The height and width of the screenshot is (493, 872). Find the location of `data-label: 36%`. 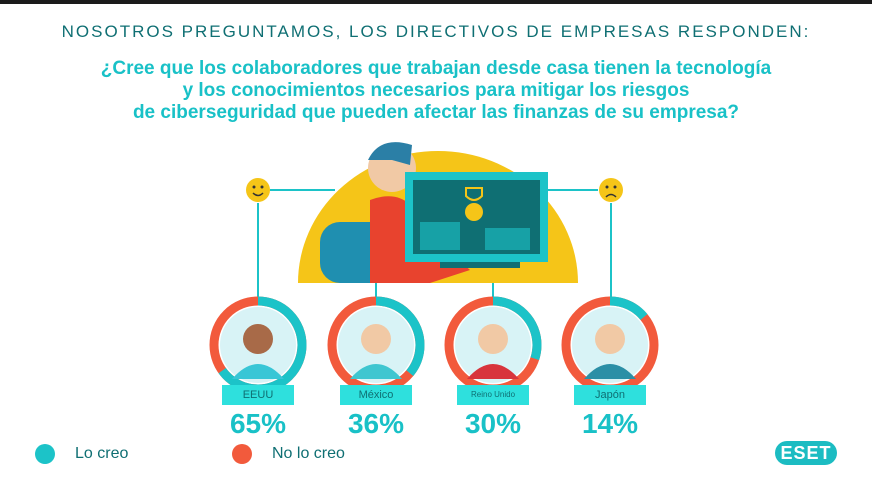

data-label: 36% is located at coordinates (376, 423).